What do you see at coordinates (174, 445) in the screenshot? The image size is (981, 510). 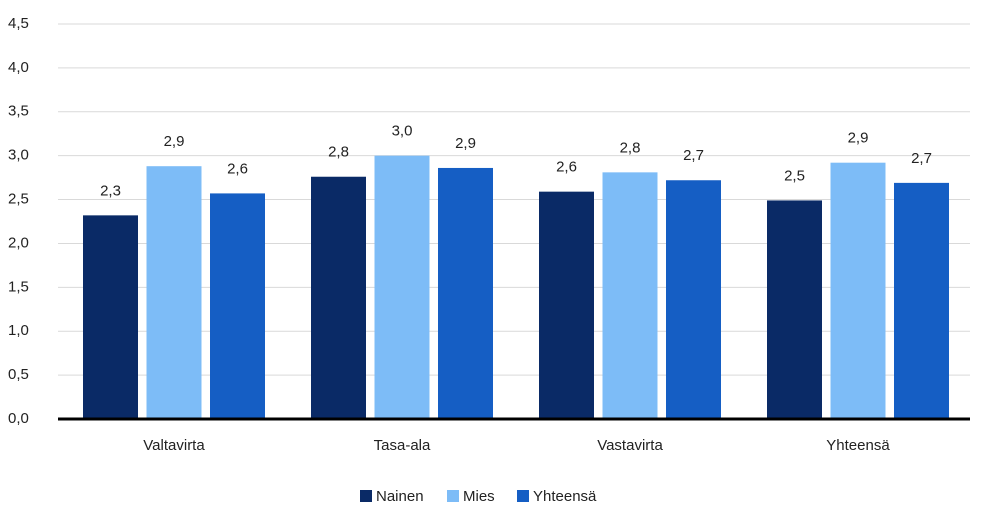 I see `x-tick-label: Valtavirta` at bounding box center [174, 445].